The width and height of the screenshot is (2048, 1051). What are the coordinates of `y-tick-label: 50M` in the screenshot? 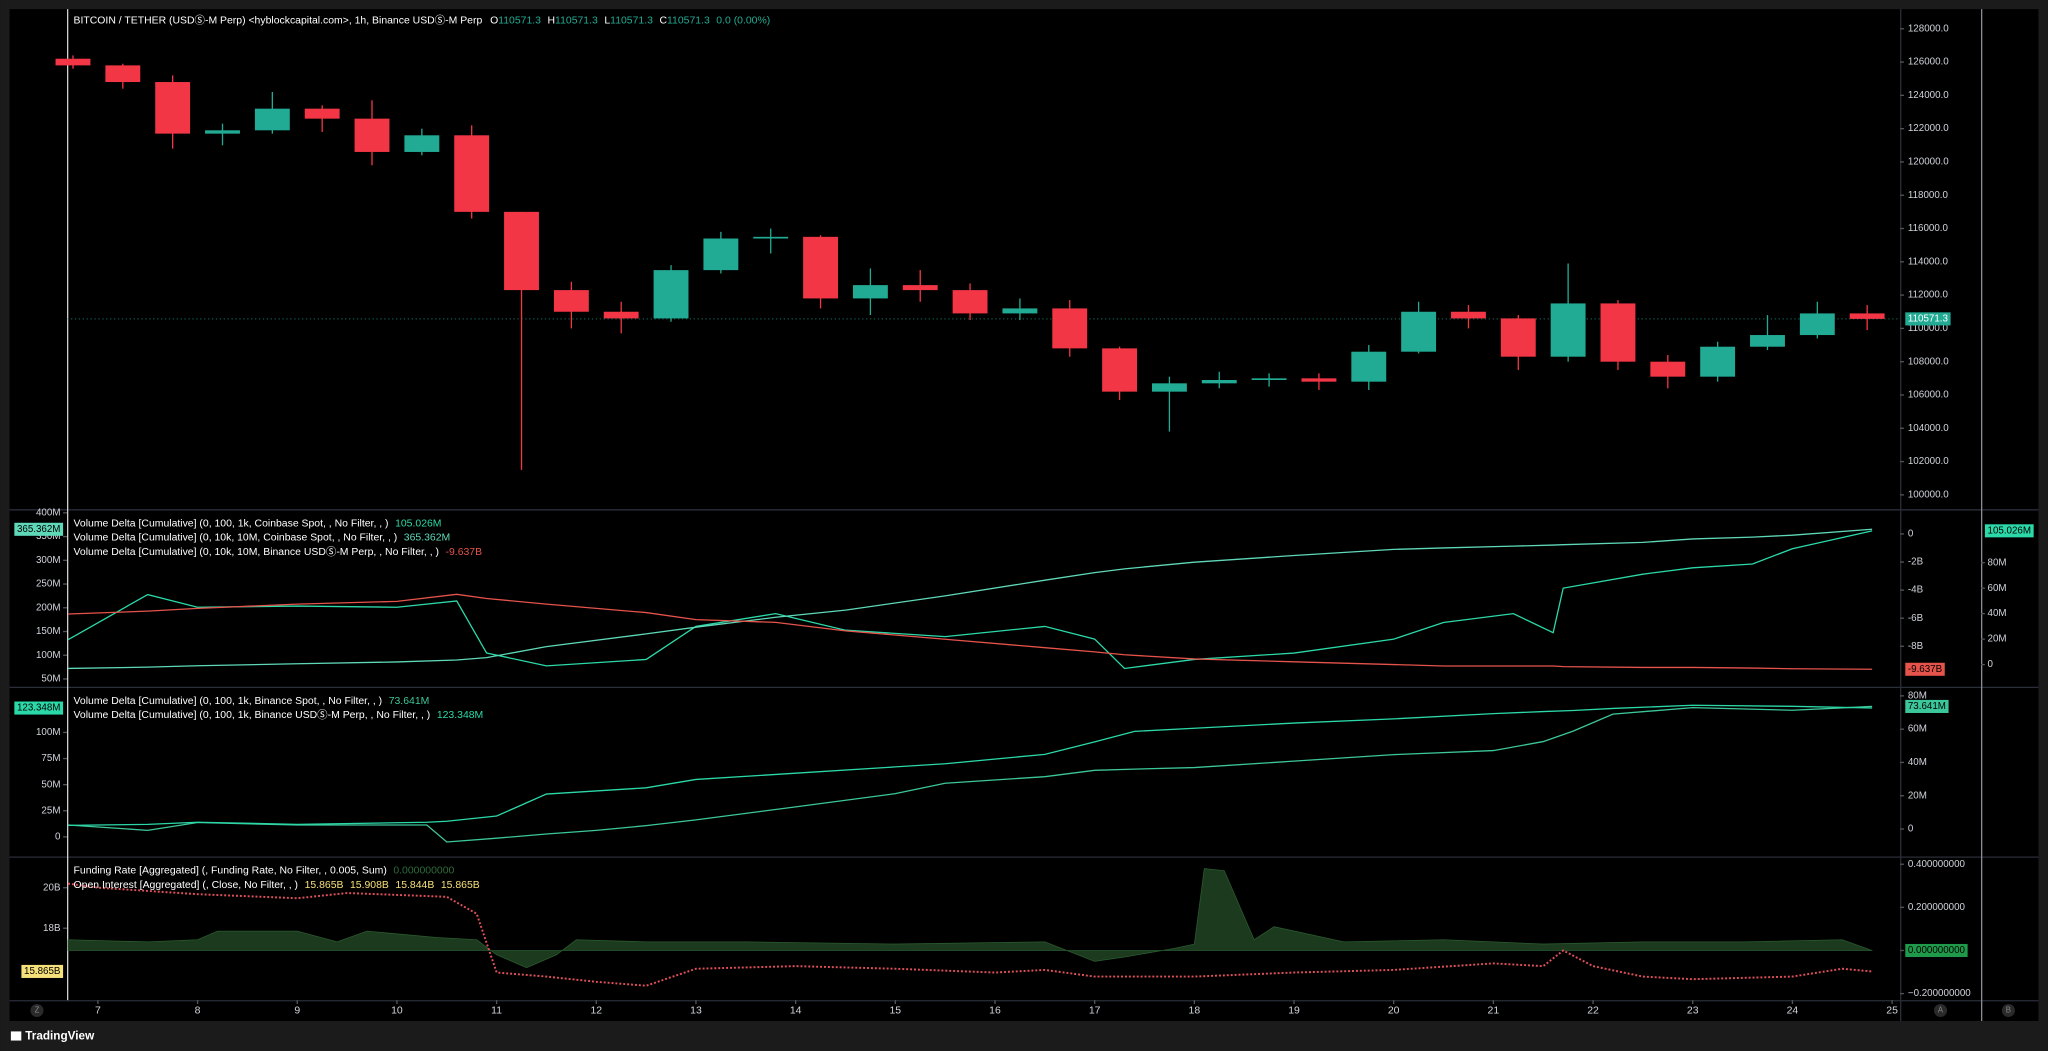 It's located at (50, 679).